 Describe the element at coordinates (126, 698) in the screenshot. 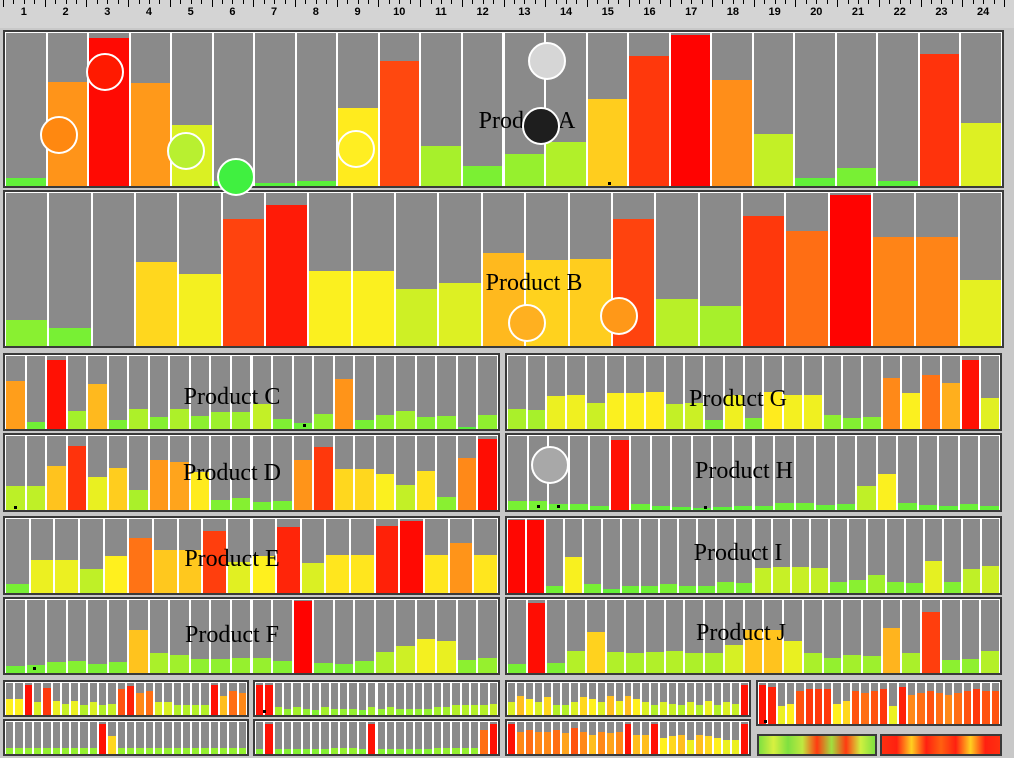

I see `product-panel-s1` at that location.